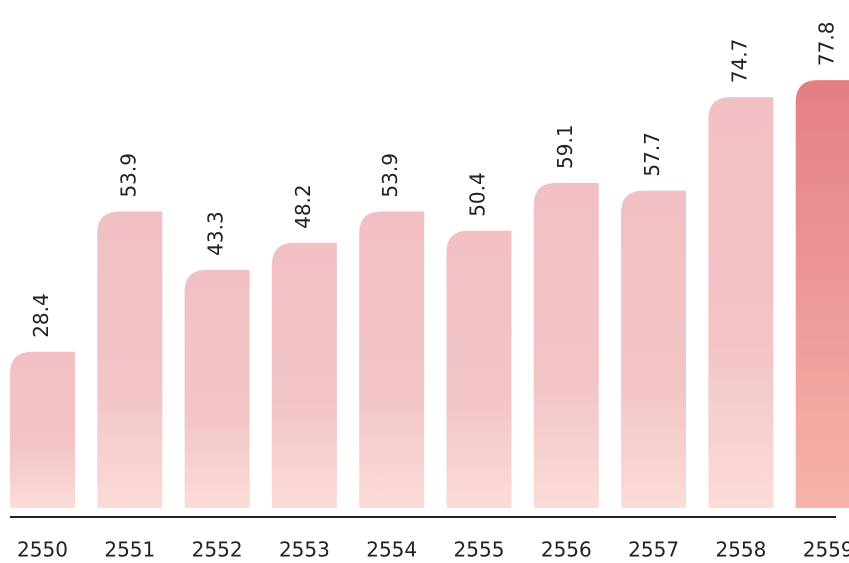  I want to click on value-label: 59.1, so click(565, 146).